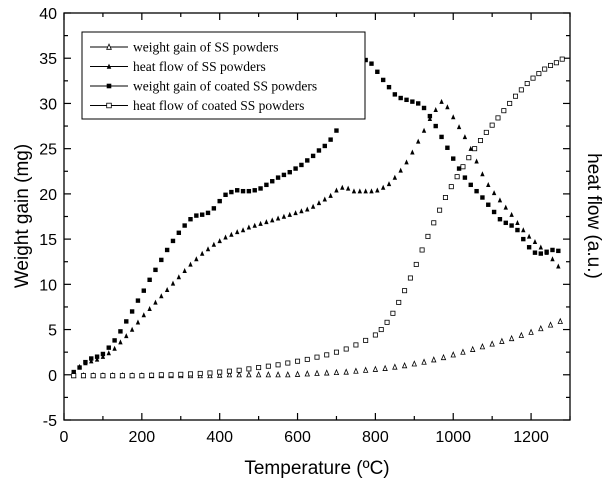  I want to click on x-tick-label: 600, so click(297, 437).